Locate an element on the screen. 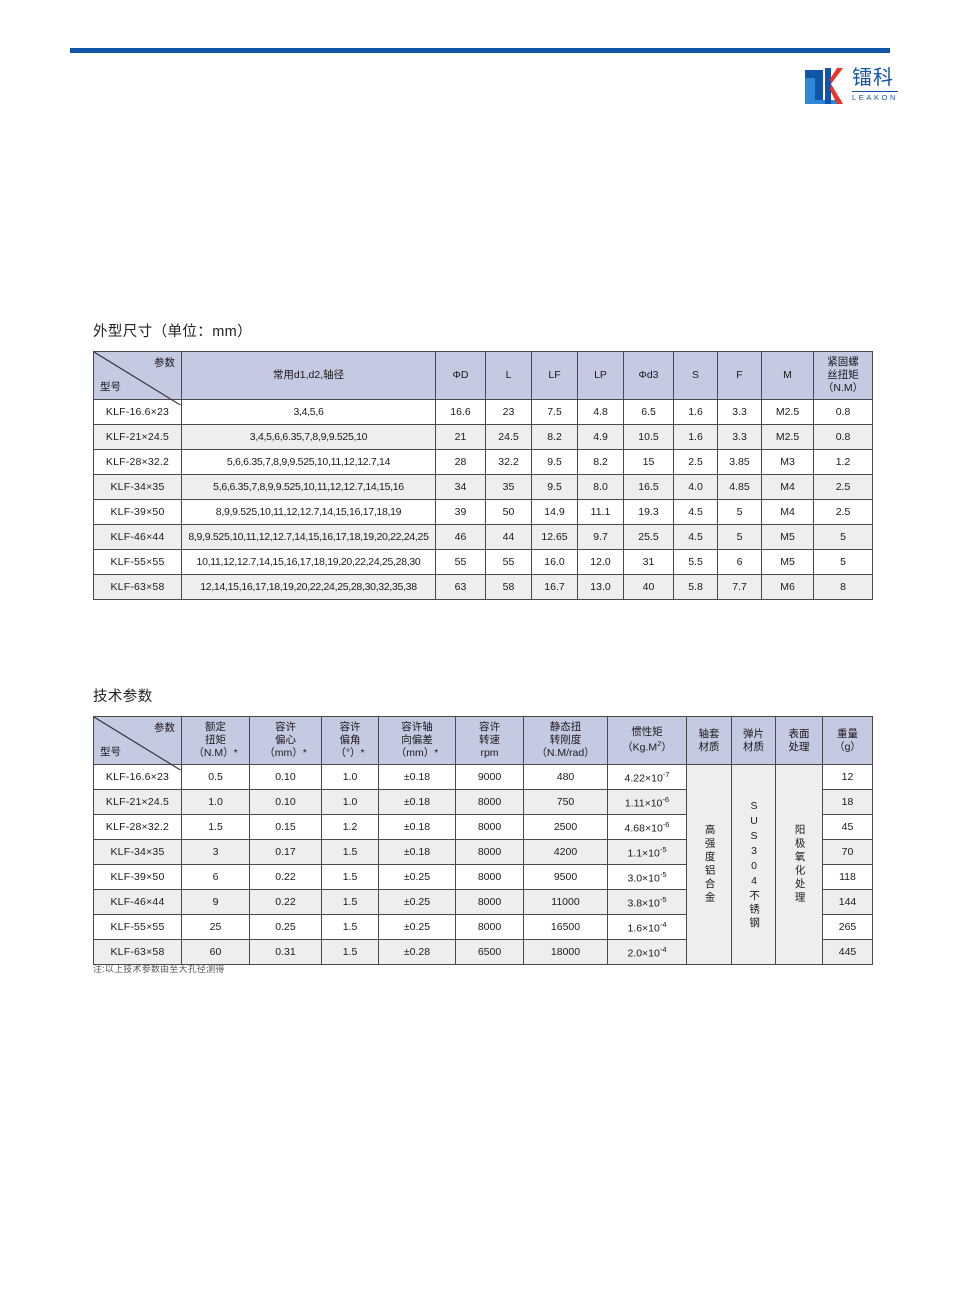 This screenshot has height=1312, width=960. cell-LP: 9.7 is located at coordinates (600, 537).